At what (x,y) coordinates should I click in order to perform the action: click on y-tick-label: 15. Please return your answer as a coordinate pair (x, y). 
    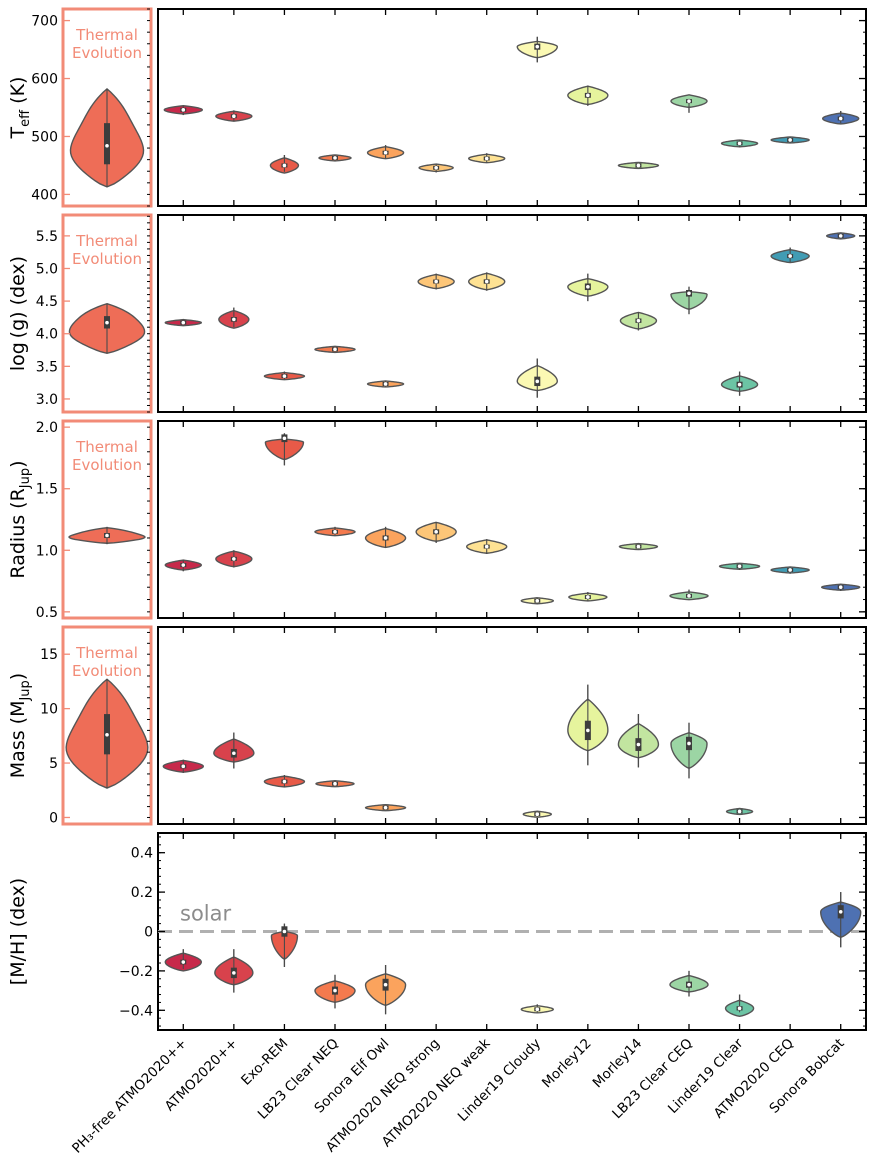
    Looking at the image, I should click on (49, 655).